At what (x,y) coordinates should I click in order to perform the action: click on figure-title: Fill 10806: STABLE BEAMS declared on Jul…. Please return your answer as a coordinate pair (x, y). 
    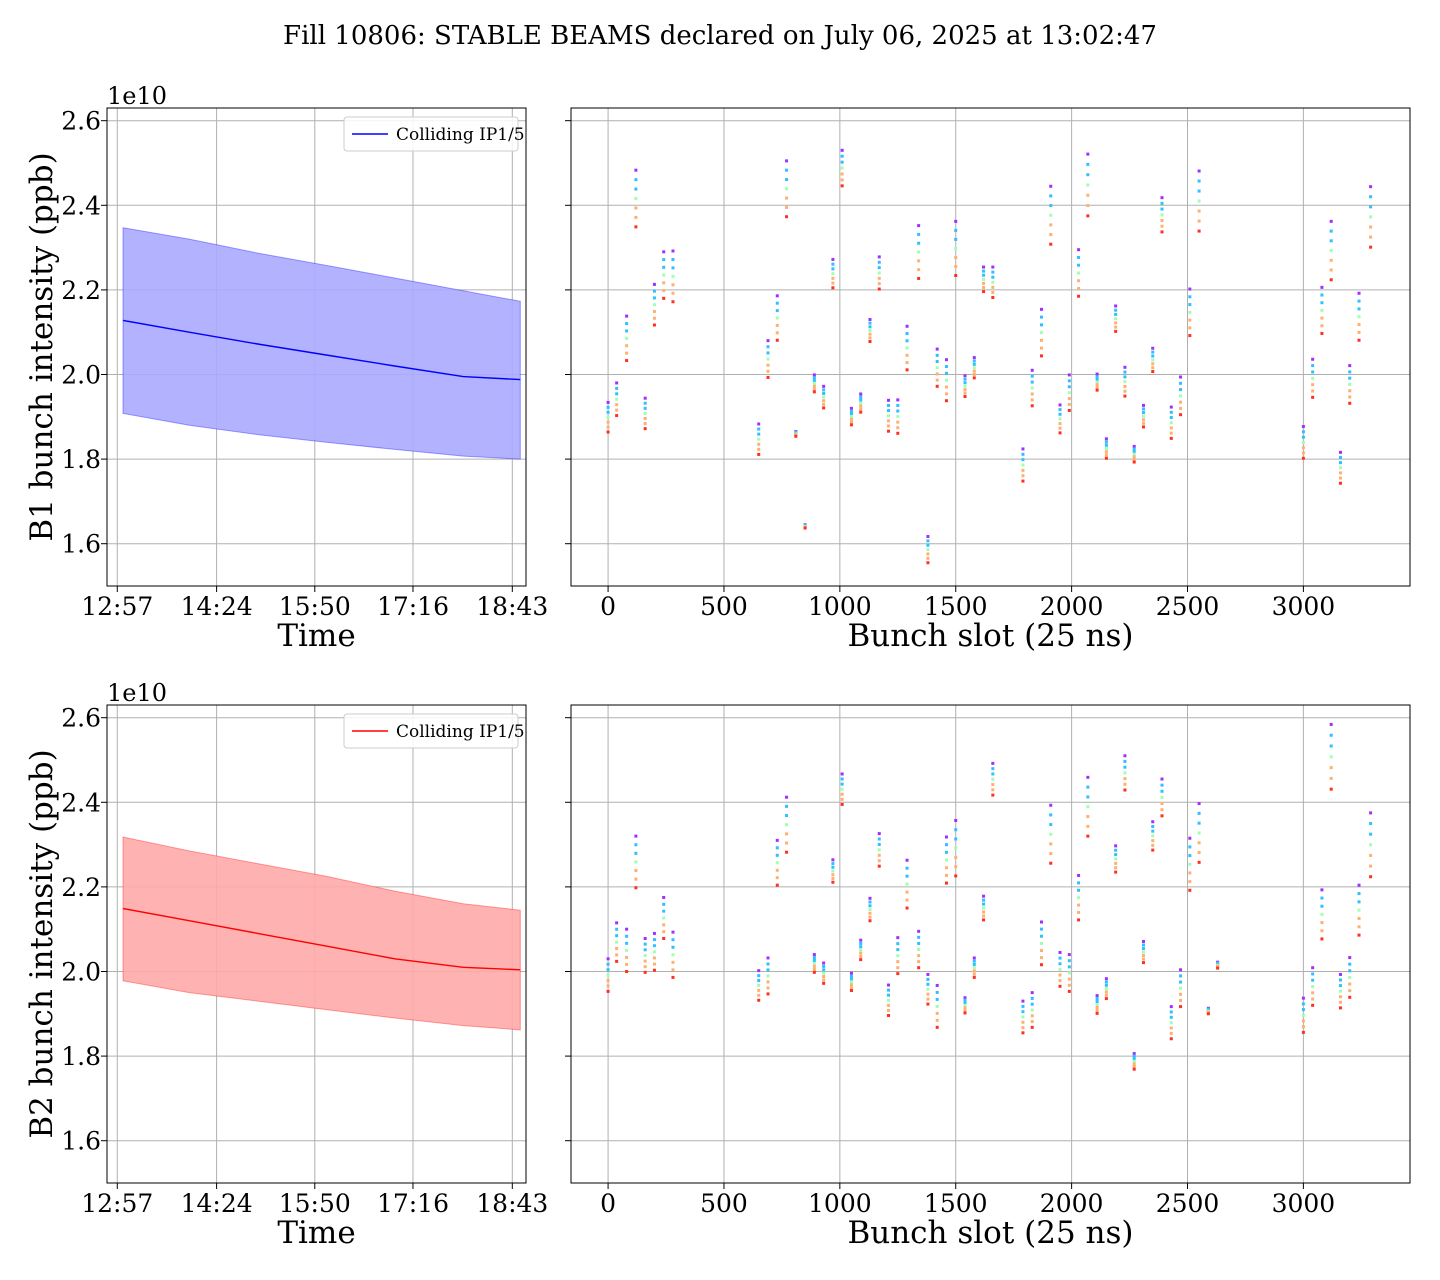
    Looking at the image, I should click on (720, 36).